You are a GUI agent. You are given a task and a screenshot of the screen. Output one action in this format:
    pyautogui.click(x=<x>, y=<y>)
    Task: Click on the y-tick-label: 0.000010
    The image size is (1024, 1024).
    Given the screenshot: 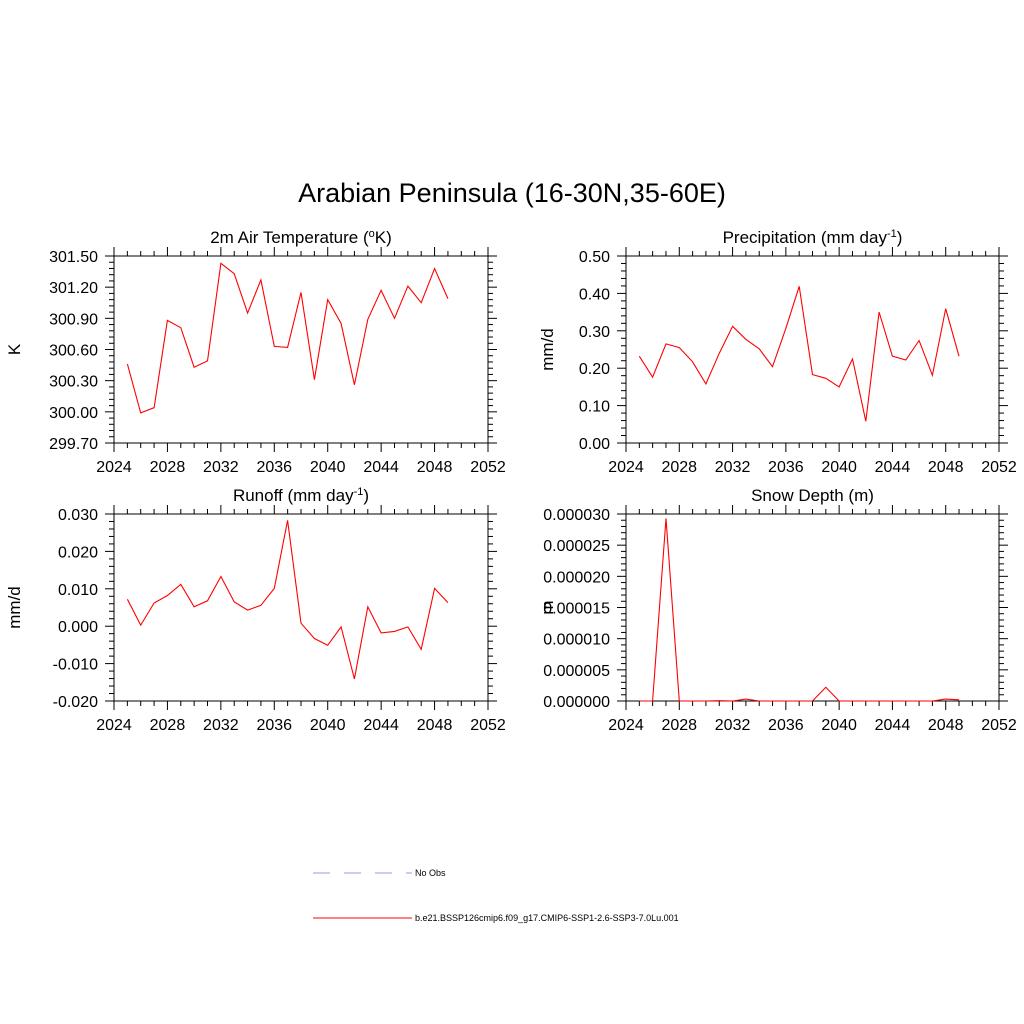 What is the action you would take?
    pyautogui.click(x=576, y=640)
    